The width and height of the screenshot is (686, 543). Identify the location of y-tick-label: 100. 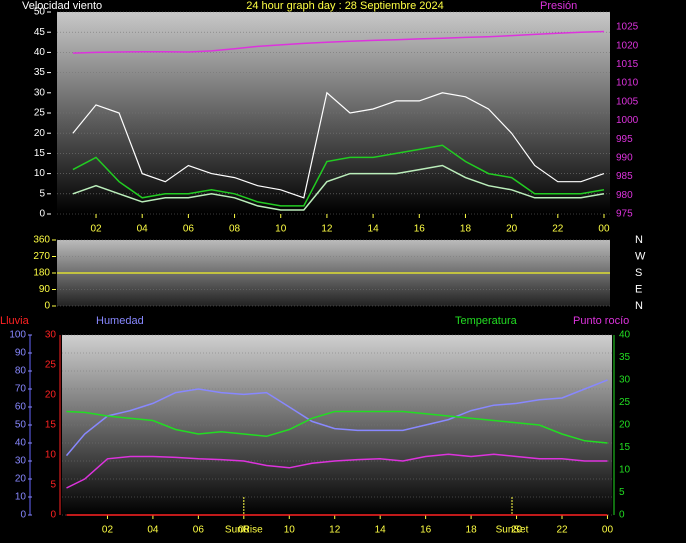
(17, 335).